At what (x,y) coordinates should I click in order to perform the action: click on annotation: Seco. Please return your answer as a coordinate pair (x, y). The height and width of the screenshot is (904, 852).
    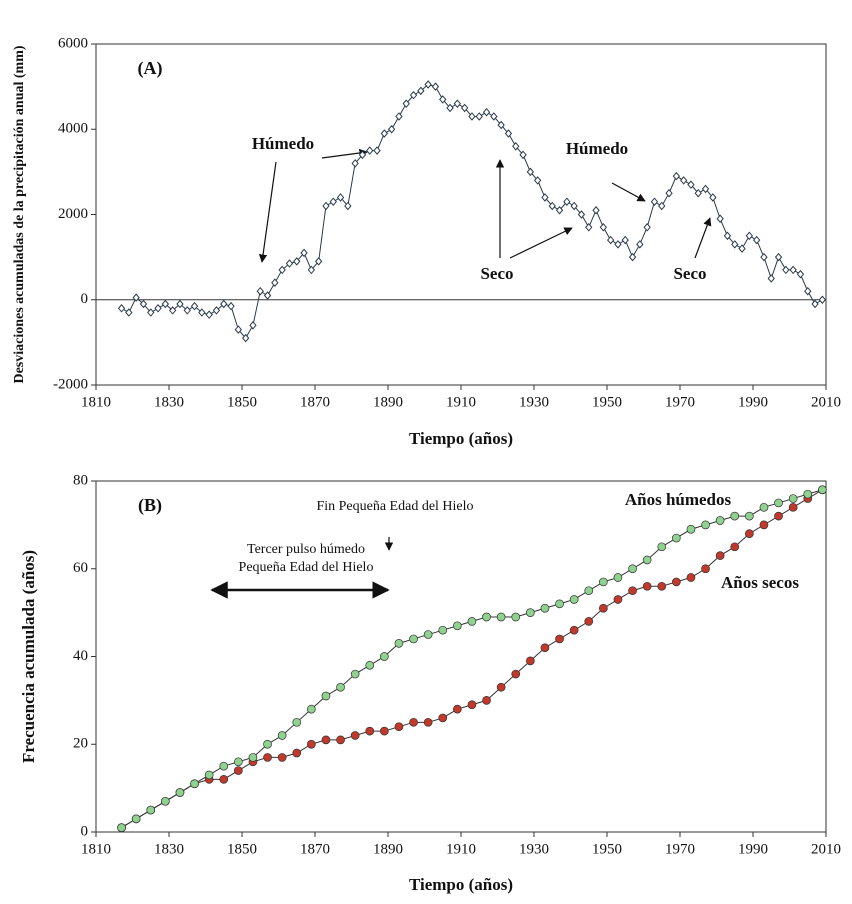
    Looking at the image, I should click on (689, 273).